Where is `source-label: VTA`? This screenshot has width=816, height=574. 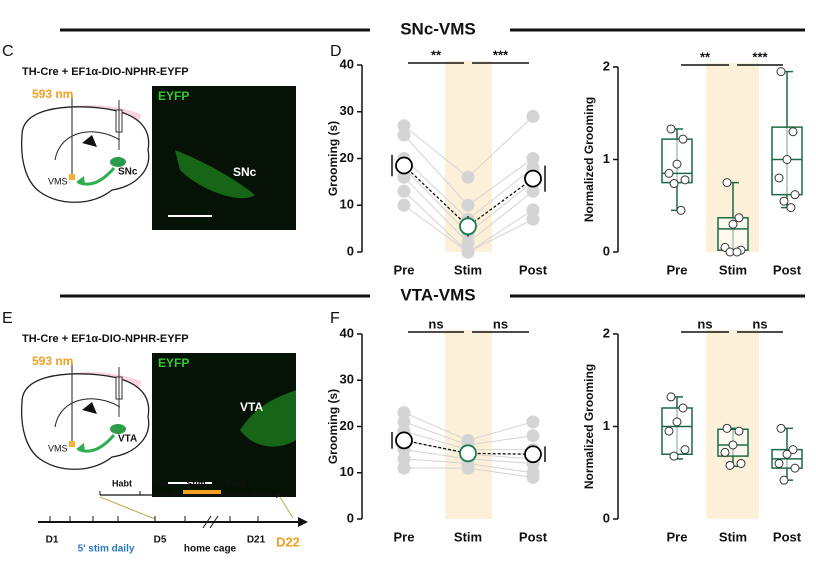 source-label: VTA is located at coordinates (127, 439).